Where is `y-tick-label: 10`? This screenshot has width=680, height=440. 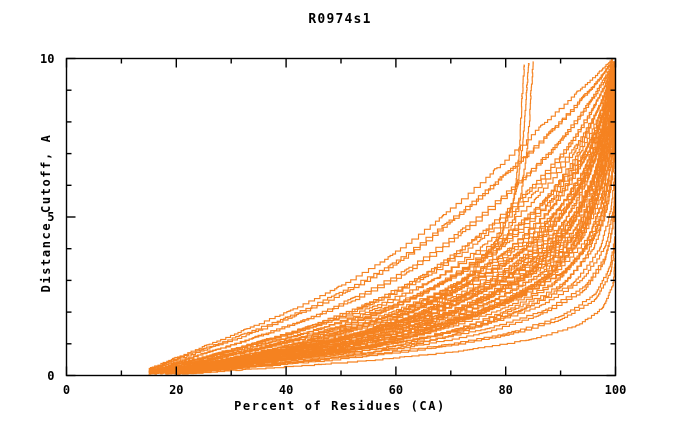 y-tick-label: 10 is located at coordinates (47, 58).